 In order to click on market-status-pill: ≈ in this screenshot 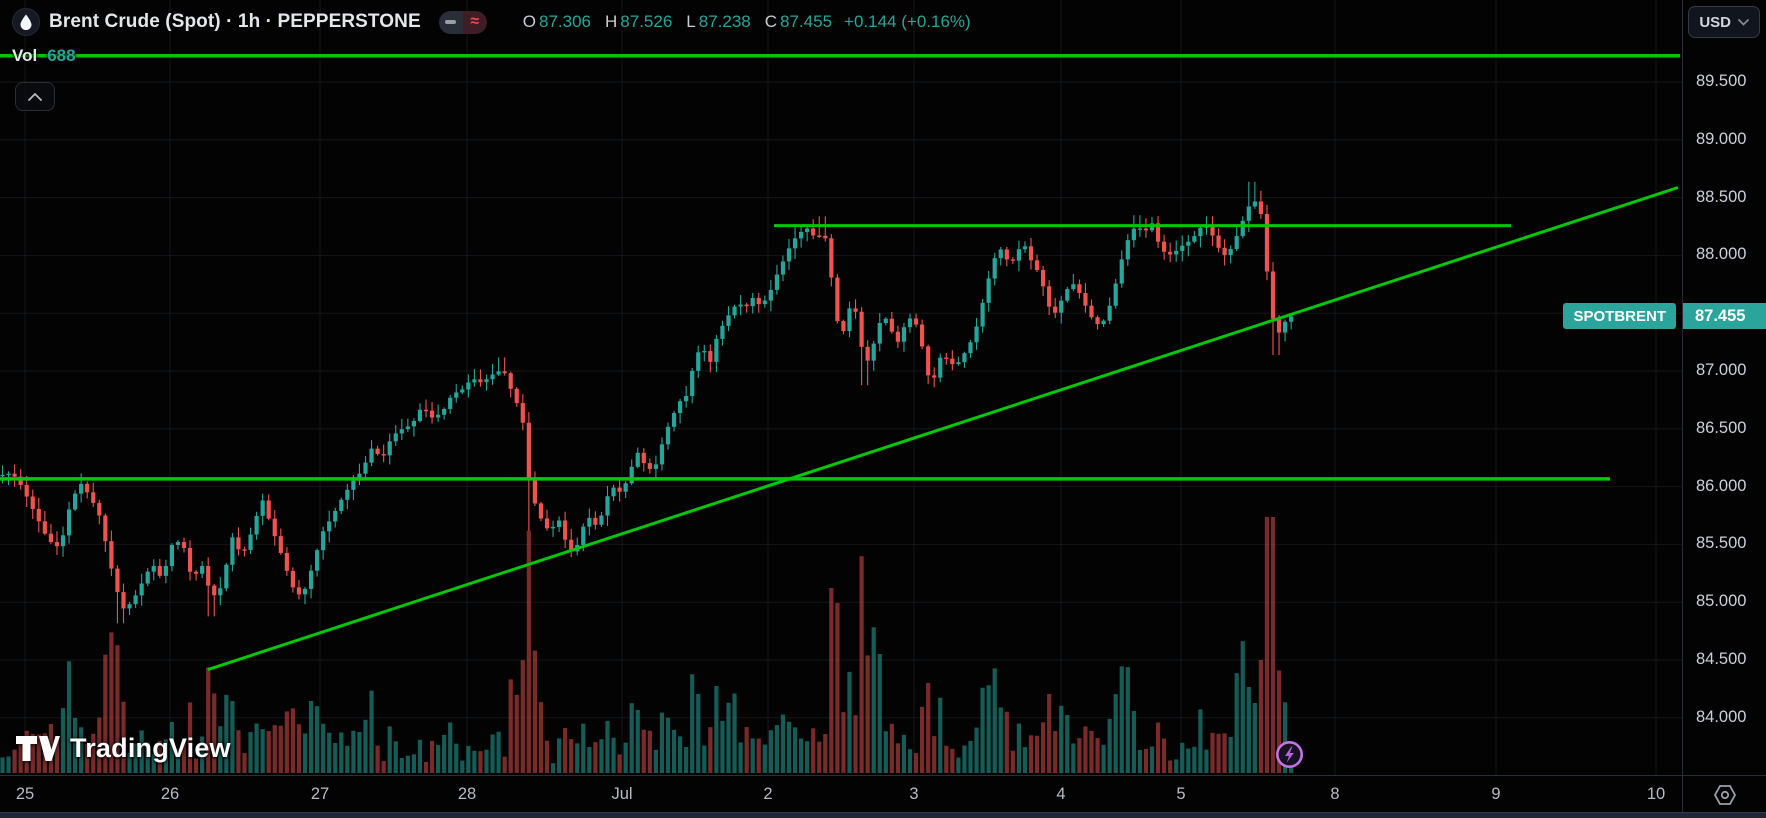, I will do `click(462, 22)`.